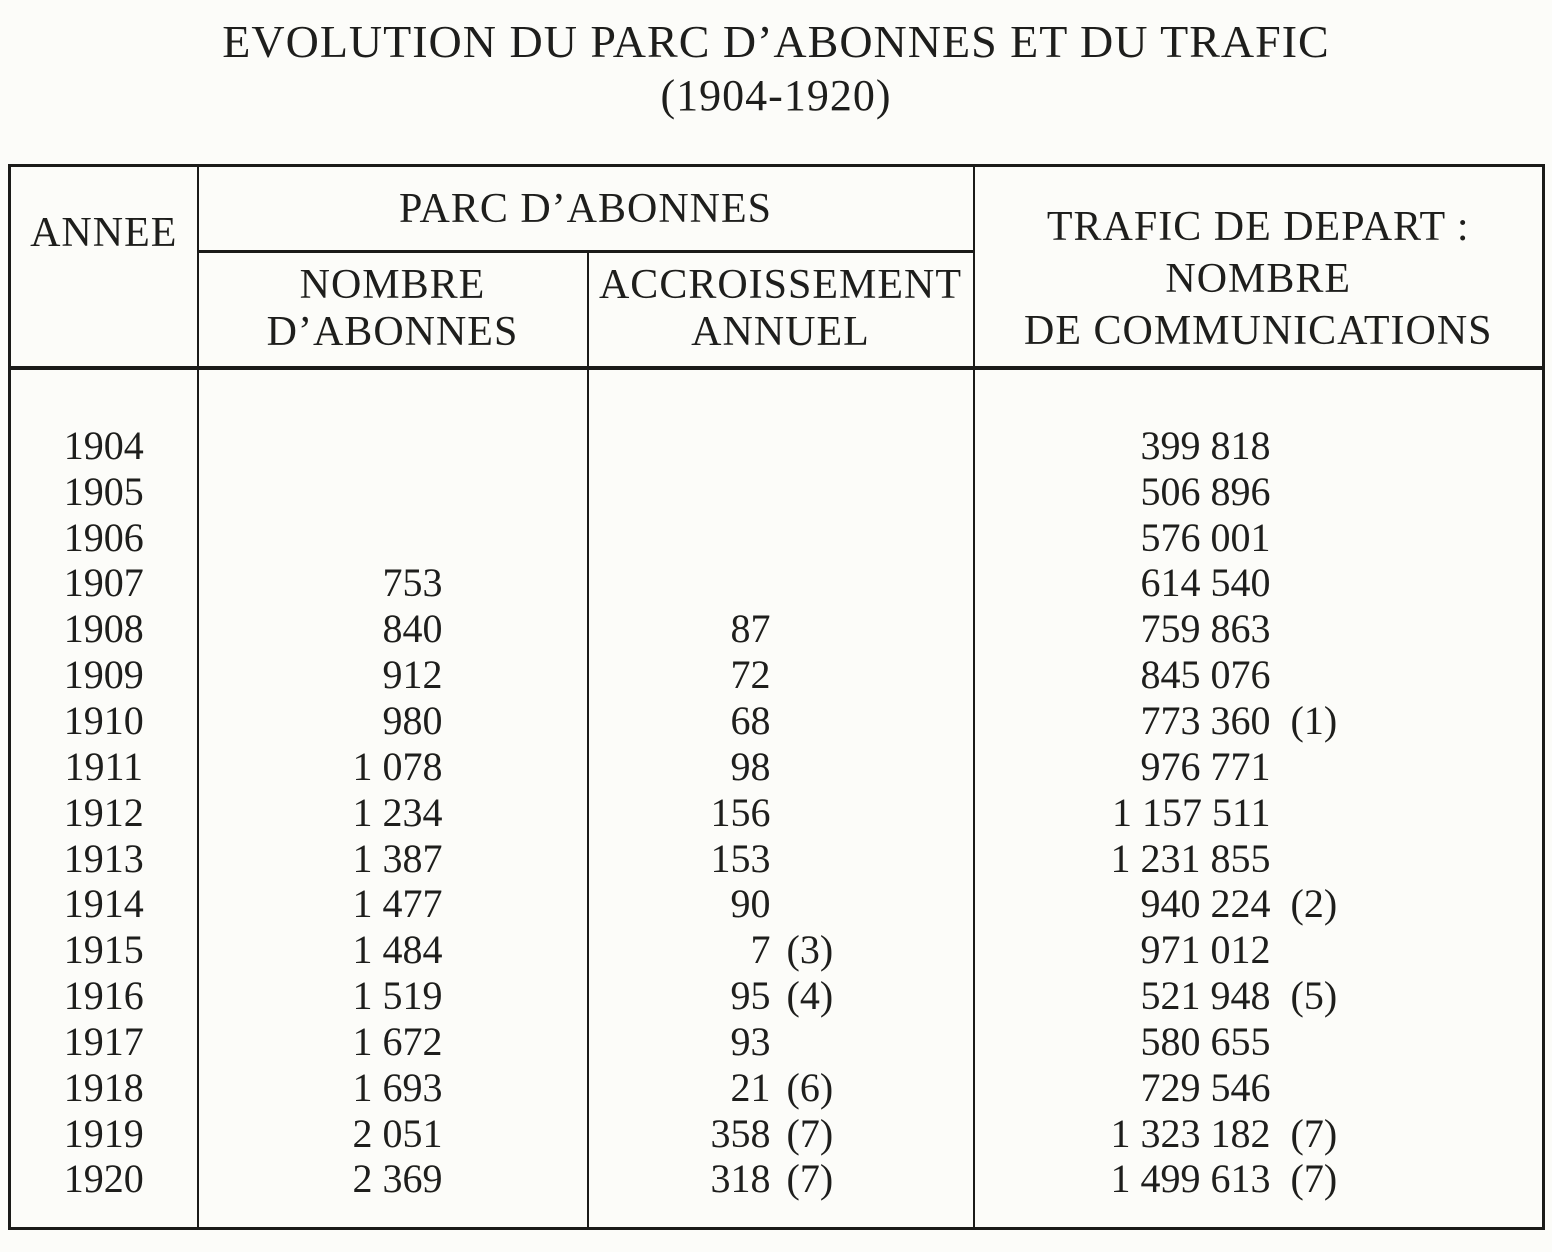 The image size is (1552, 1252). I want to click on table-row: 1916 1 519 95 (4) 521 948 (5), so click(776, 995).